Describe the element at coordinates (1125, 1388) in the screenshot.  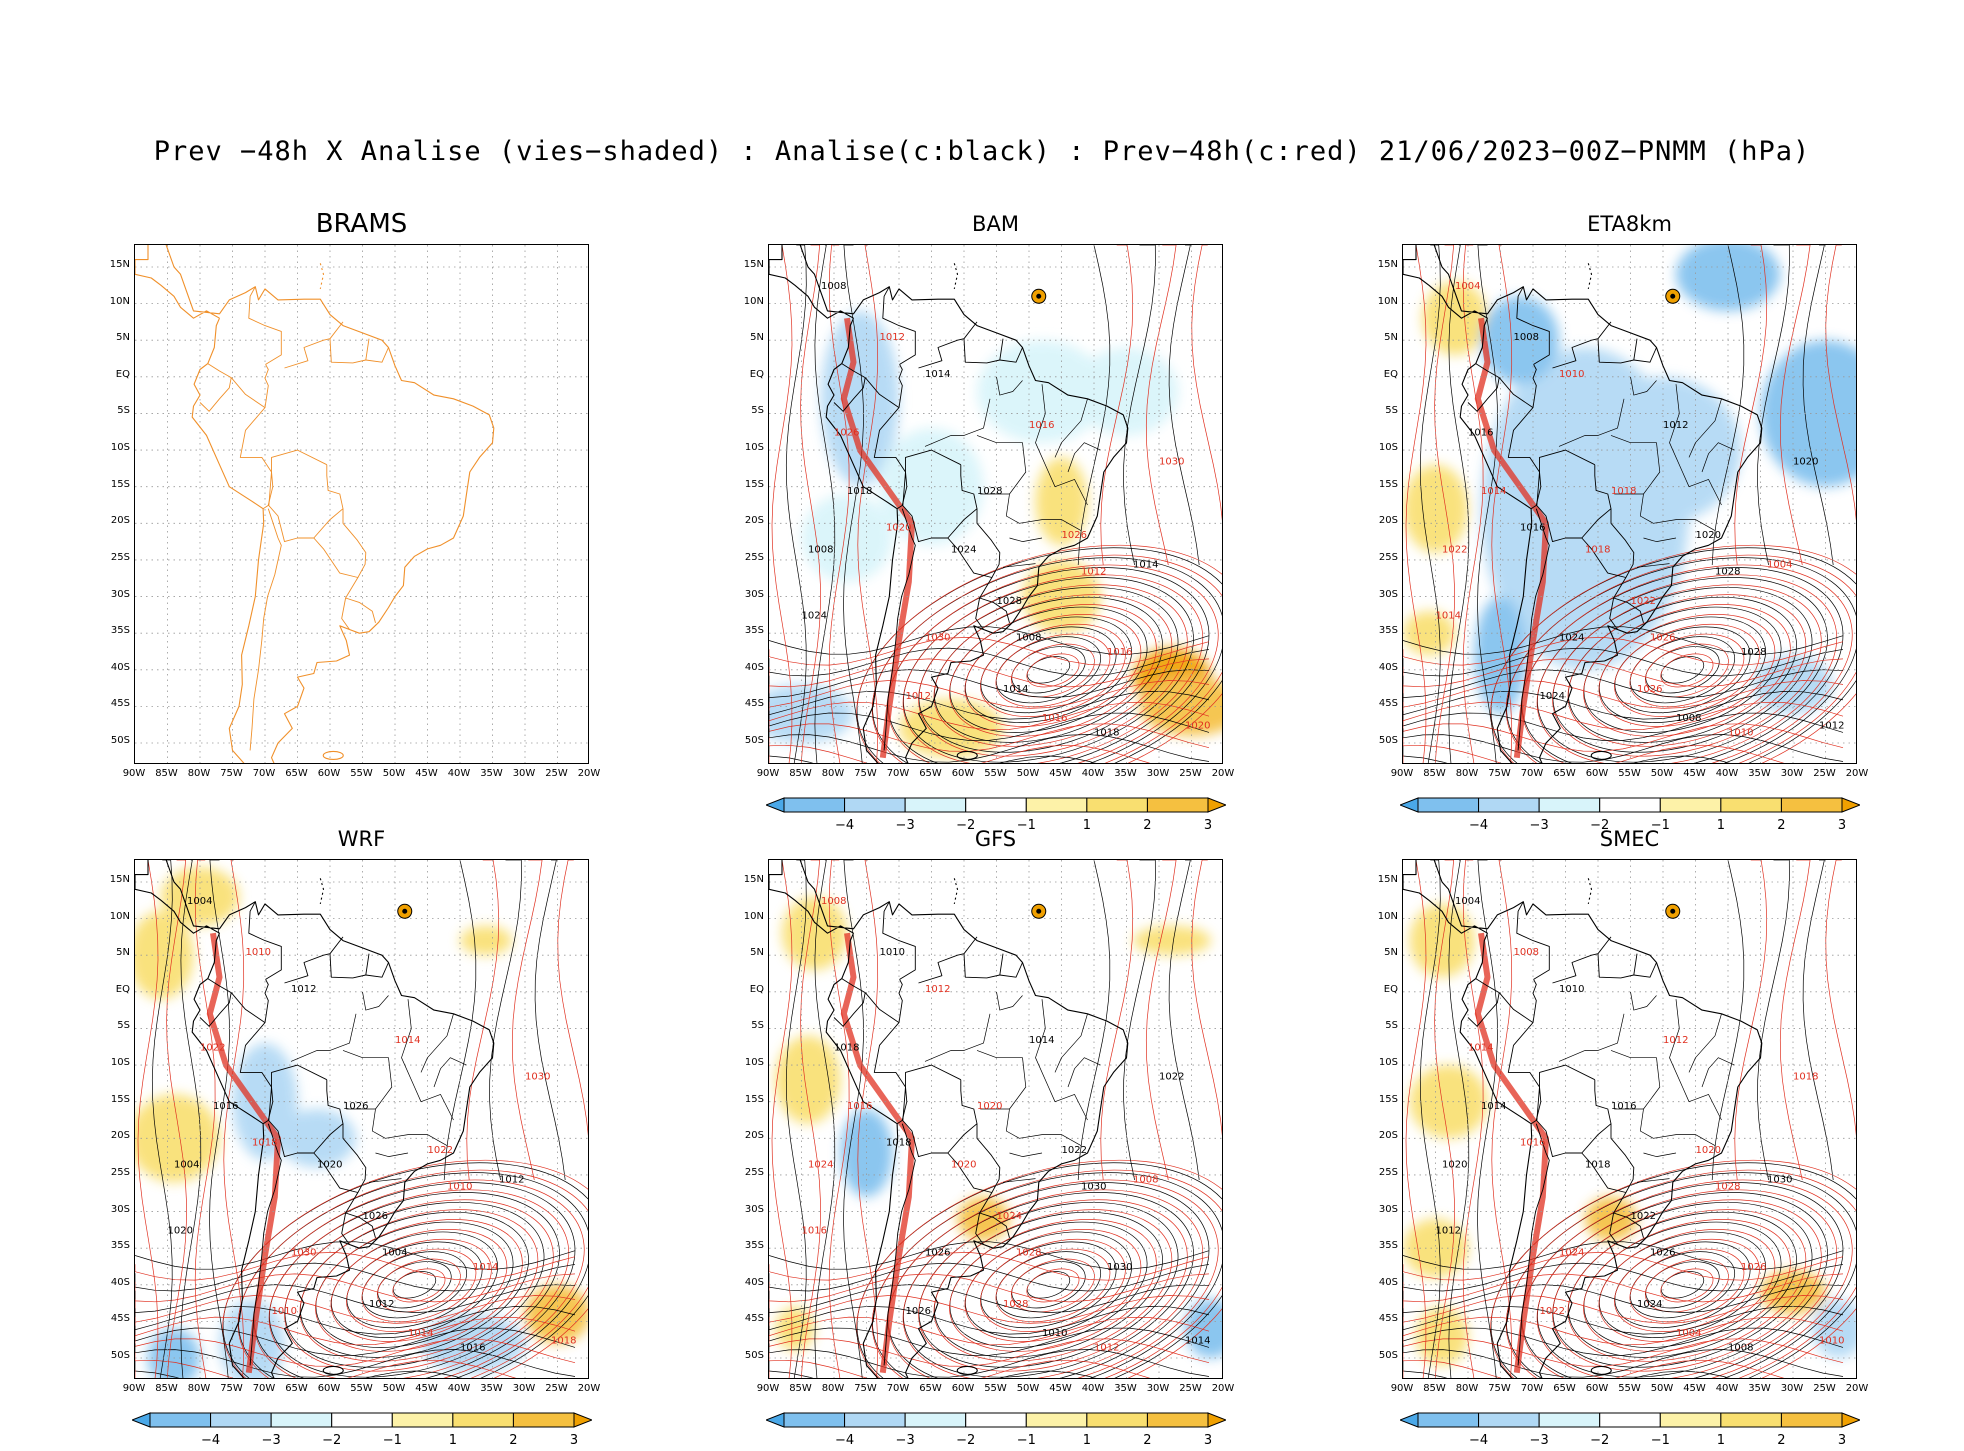
I see `lon-tick-label: 35W` at that location.